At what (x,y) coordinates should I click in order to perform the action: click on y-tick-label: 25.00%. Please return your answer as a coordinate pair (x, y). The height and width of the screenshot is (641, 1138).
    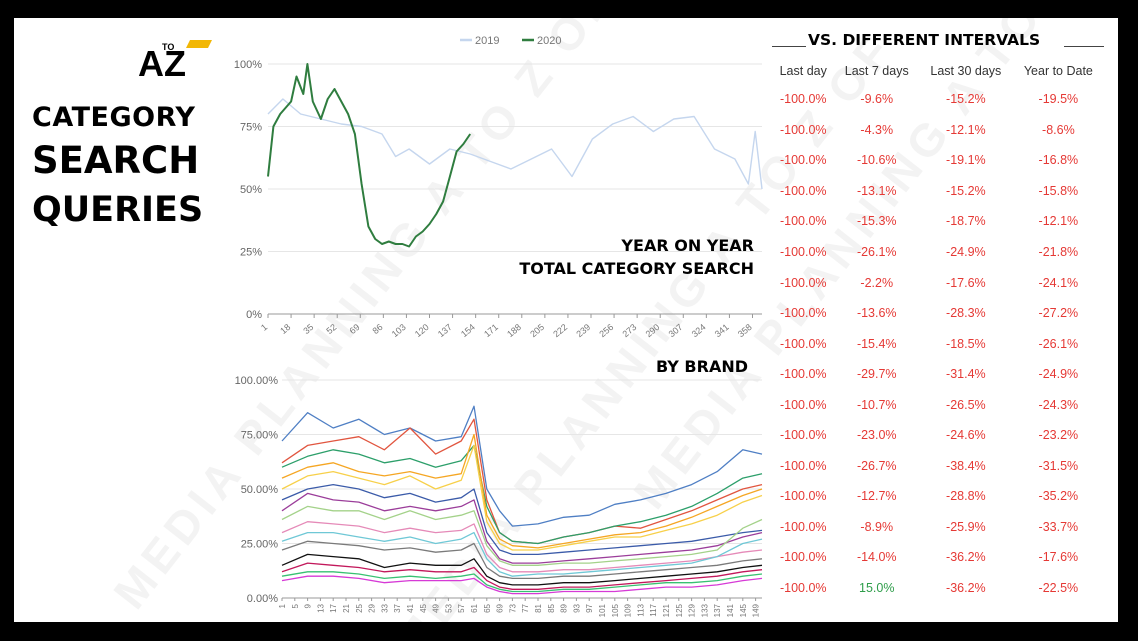
    Looking at the image, I should click on (260, 545).